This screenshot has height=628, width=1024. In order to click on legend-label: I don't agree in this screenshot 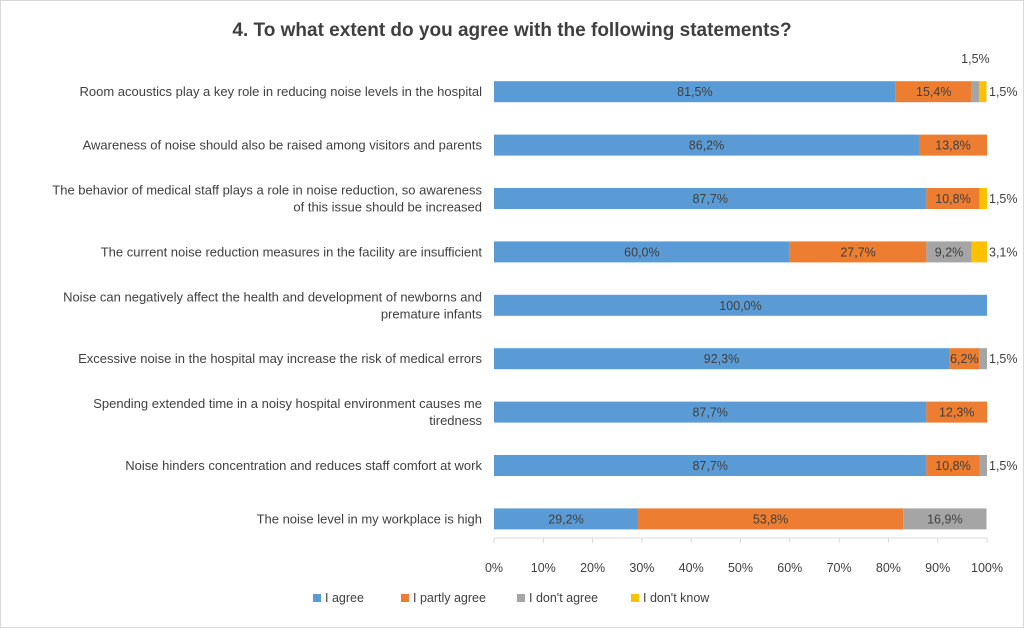, I will do `click(563, 598)`.